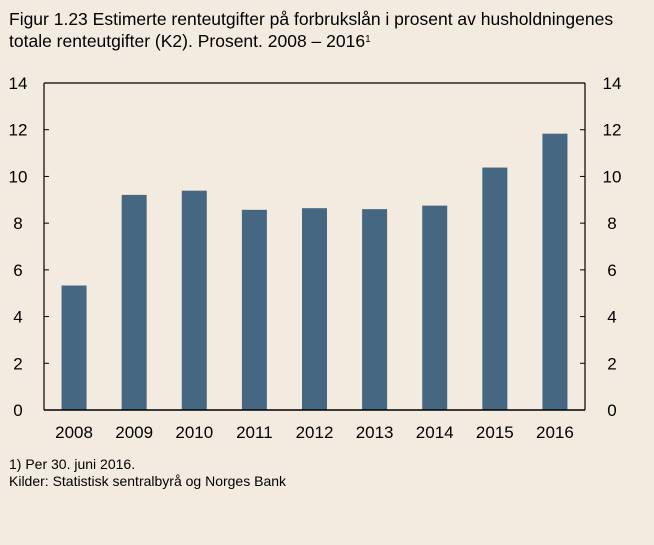 Image resolution: width=654 pixels, height=545 pixels. What do you see at coordinates (74, 432) in the screenshot?
I see `x-tick-label: 2008` at bounding box center [74, 432].